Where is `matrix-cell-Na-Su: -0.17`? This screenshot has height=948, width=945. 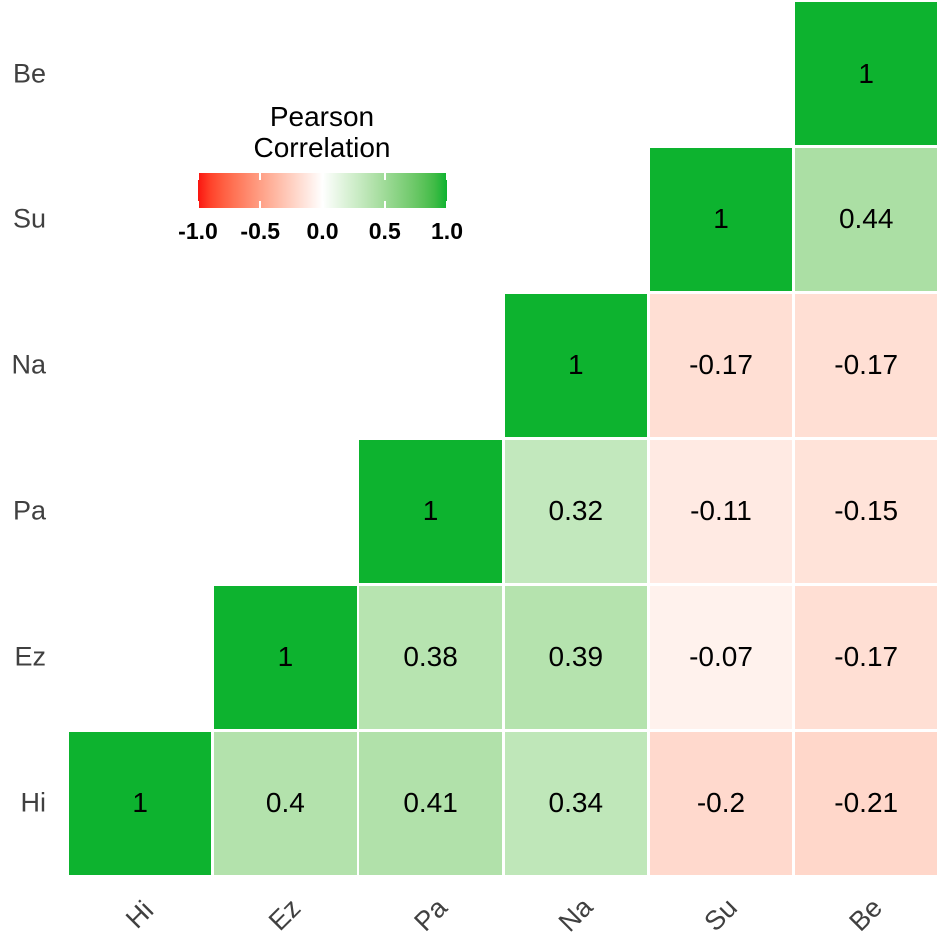 matrix-cell-Na-Su: -0.17 is located at coordinates (721, 365).